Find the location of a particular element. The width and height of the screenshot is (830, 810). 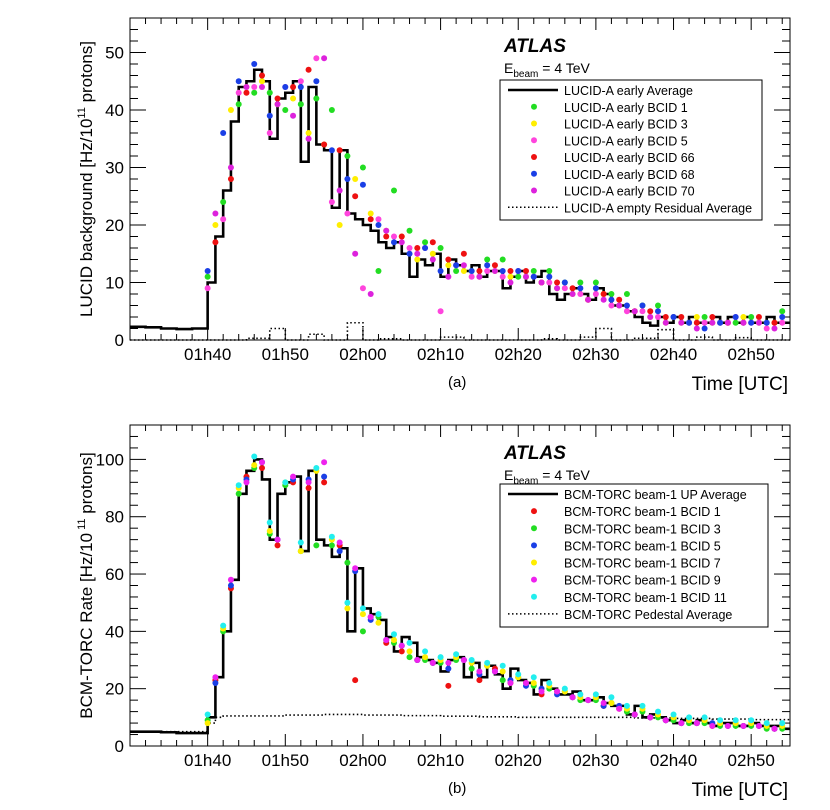

x-tick-label: 01h50 is located at coordinates (285, 760).